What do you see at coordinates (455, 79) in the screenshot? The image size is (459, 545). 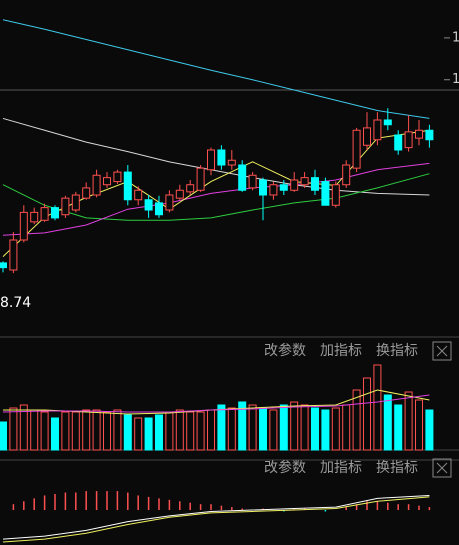 I see `y-tick-label: 11.19` at bounding box center [455, 79].